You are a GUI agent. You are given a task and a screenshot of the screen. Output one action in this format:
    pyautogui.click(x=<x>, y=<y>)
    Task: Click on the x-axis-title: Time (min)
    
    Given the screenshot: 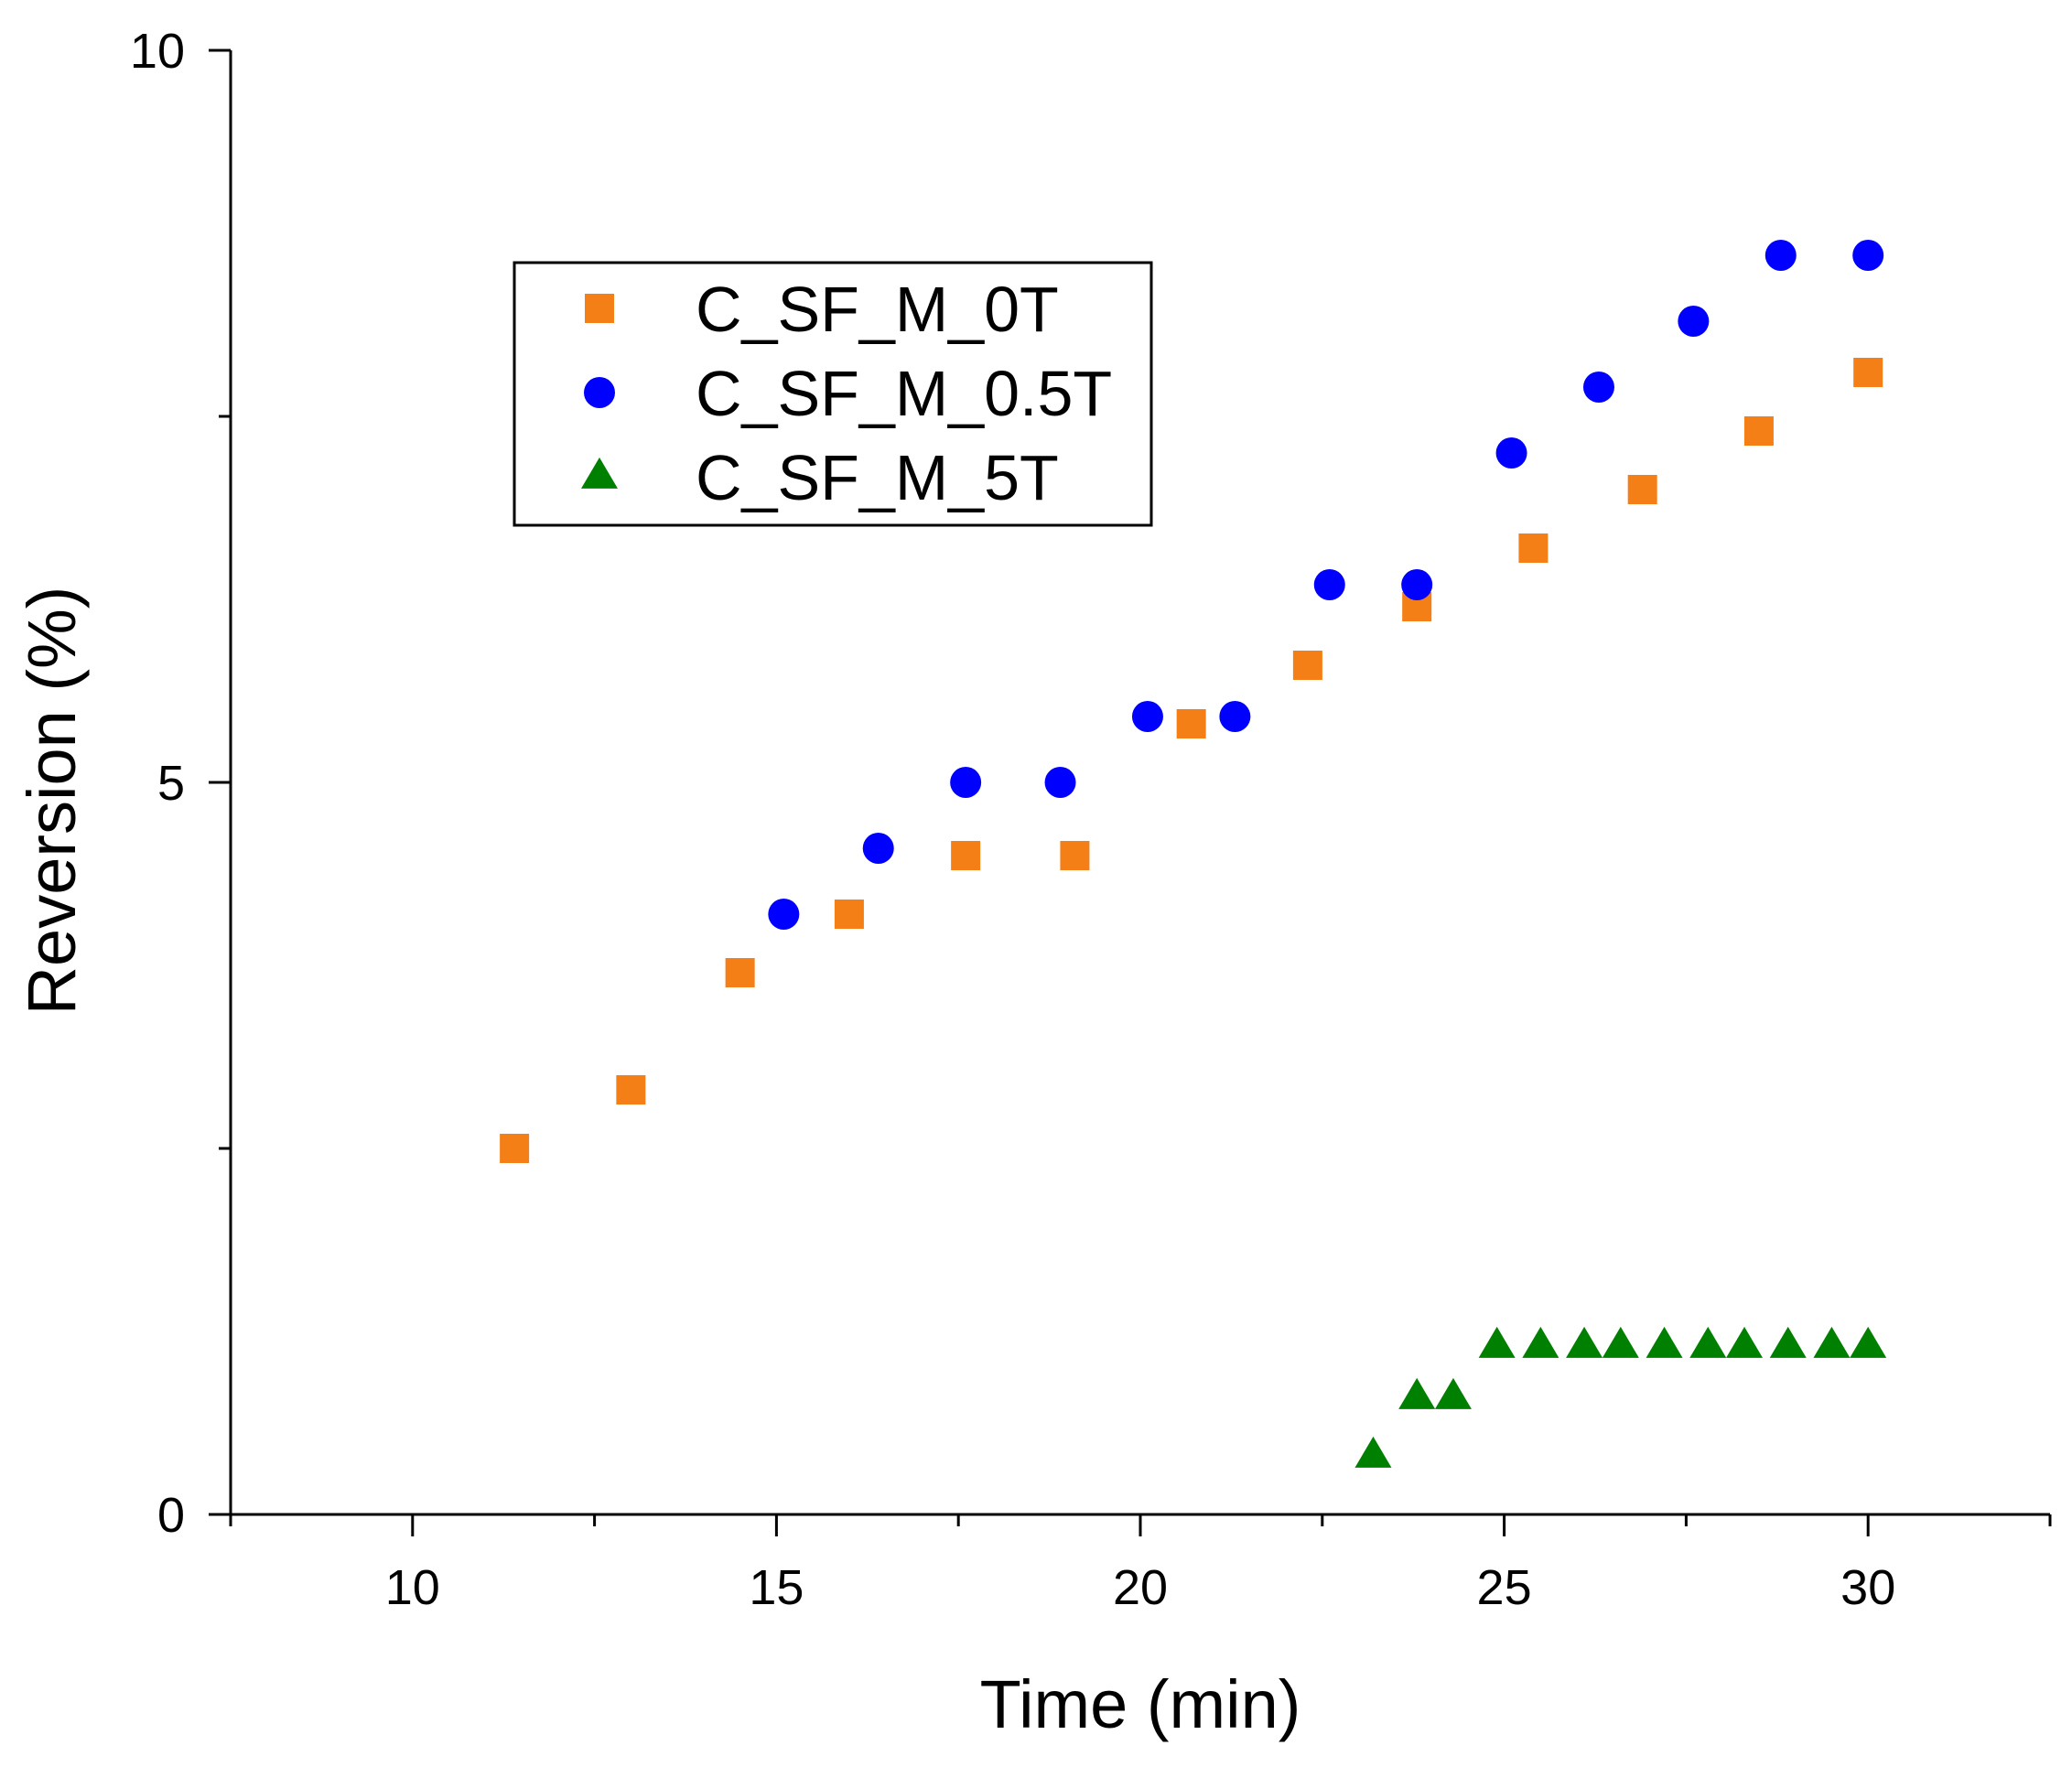 What is the action you would take?
    pyautogui.click(x=1140, y=1704)
    